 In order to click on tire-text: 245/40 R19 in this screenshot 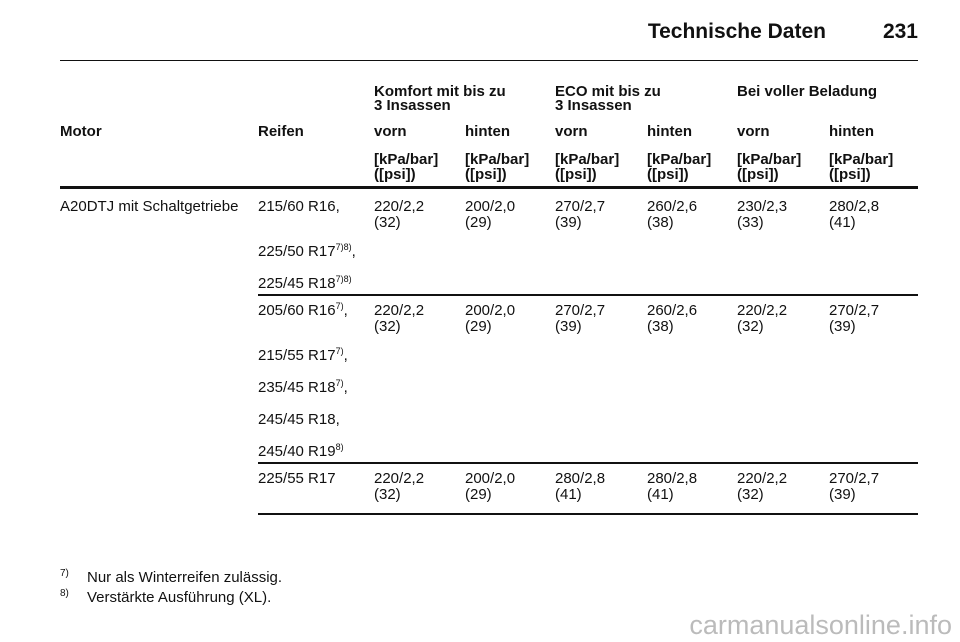, I will do `click(297, 451)`.